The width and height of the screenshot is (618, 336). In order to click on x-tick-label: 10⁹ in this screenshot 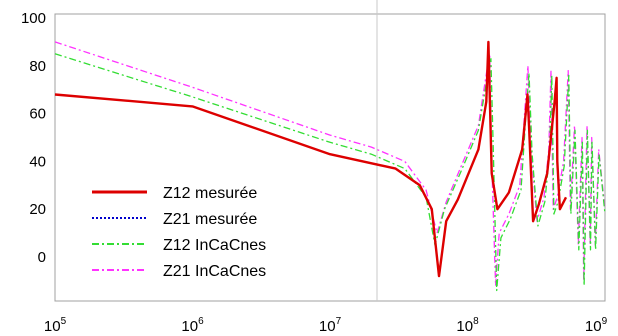, I will do `click(596, 325)`.